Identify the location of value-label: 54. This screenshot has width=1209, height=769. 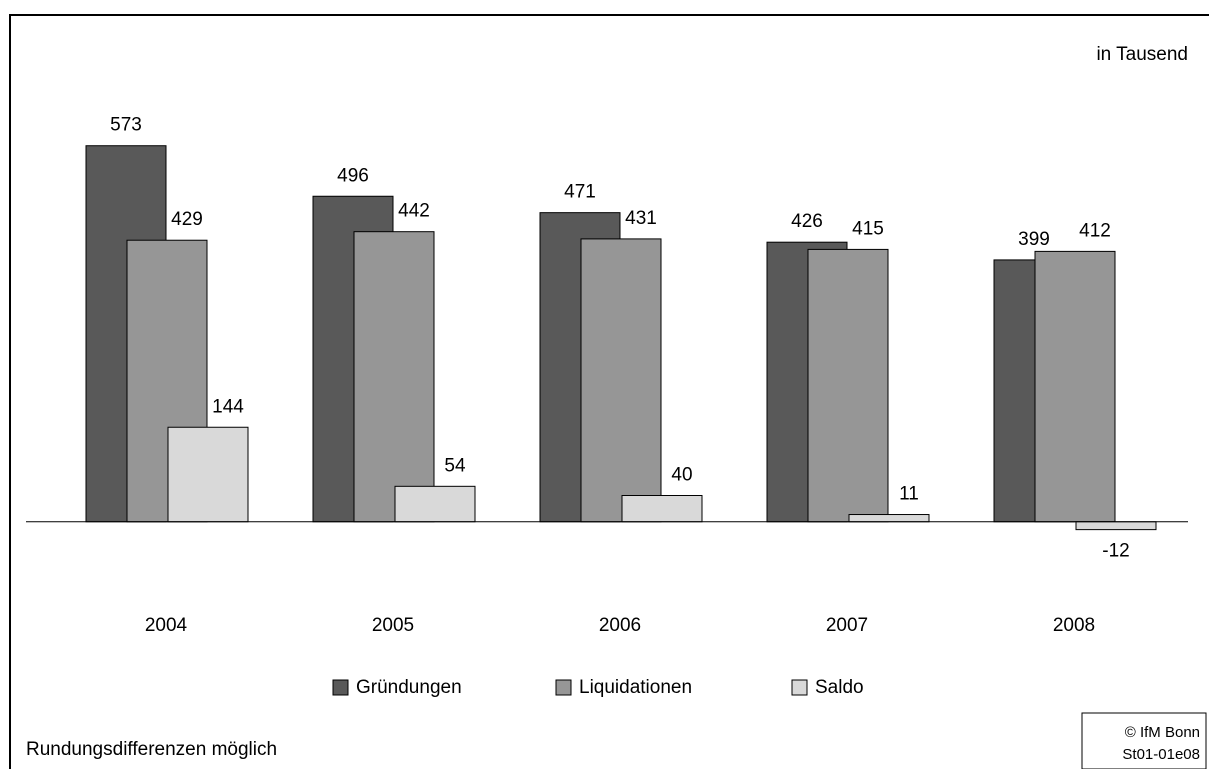
(455, 465).